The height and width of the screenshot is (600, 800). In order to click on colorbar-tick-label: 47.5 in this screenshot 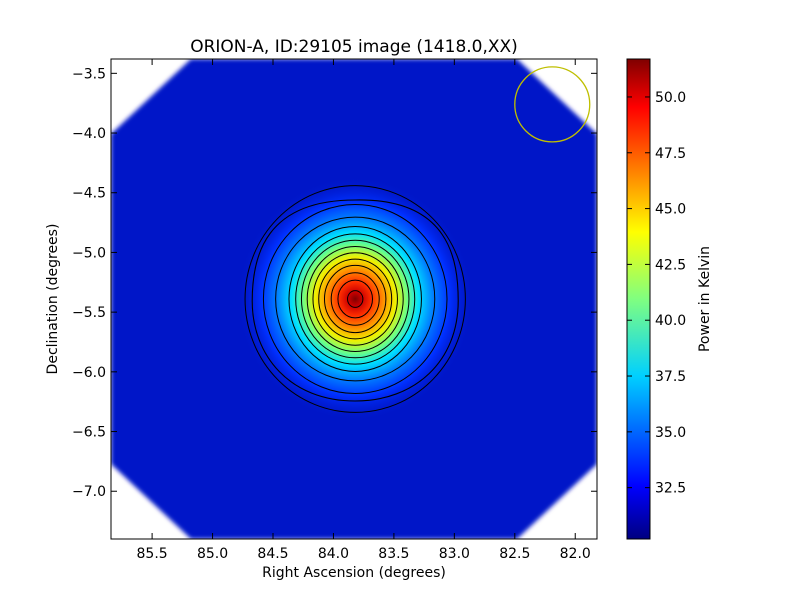, I will do `click(670, 154)`.